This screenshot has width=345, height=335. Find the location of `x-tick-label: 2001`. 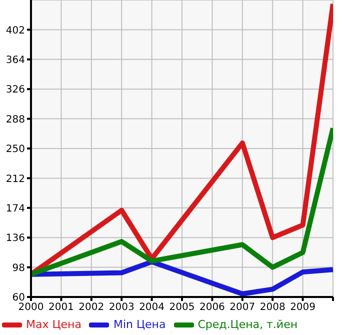

x-tick-label: 2001 is located at coordinates (61, 308).